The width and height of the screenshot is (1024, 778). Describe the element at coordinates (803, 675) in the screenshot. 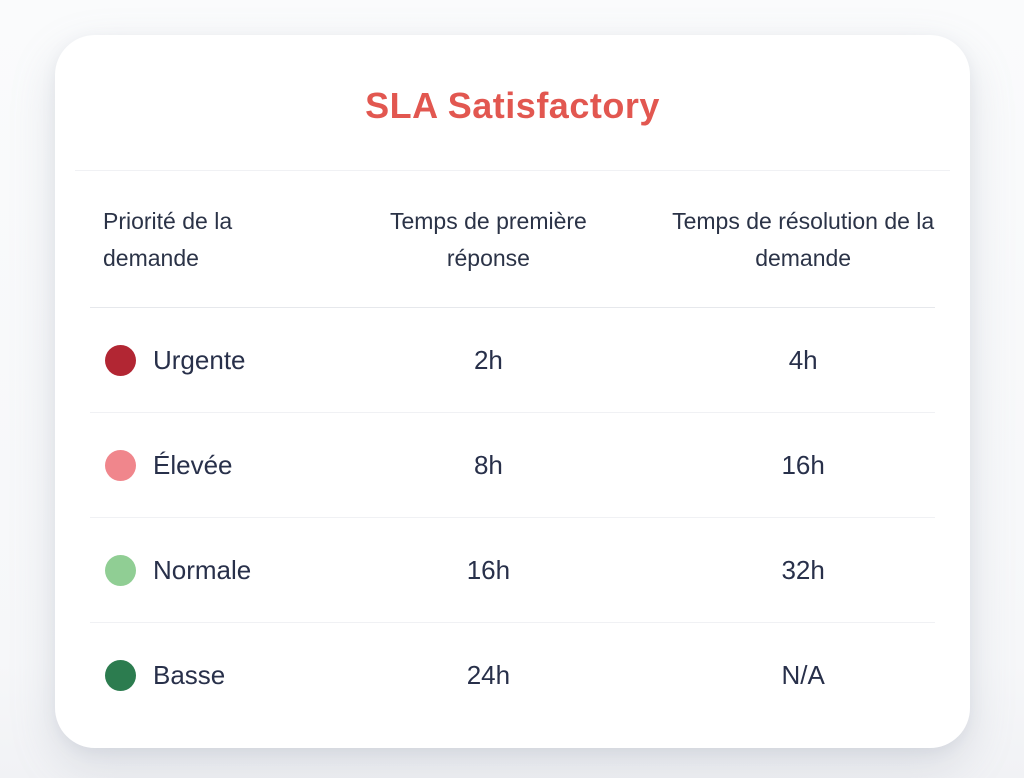

I see `resolution-value: N/A` at that location.